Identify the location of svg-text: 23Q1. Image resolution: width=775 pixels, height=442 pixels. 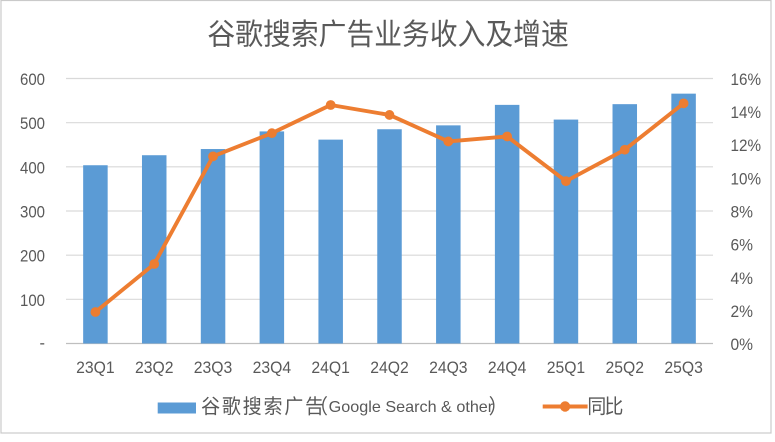
(95, 368).